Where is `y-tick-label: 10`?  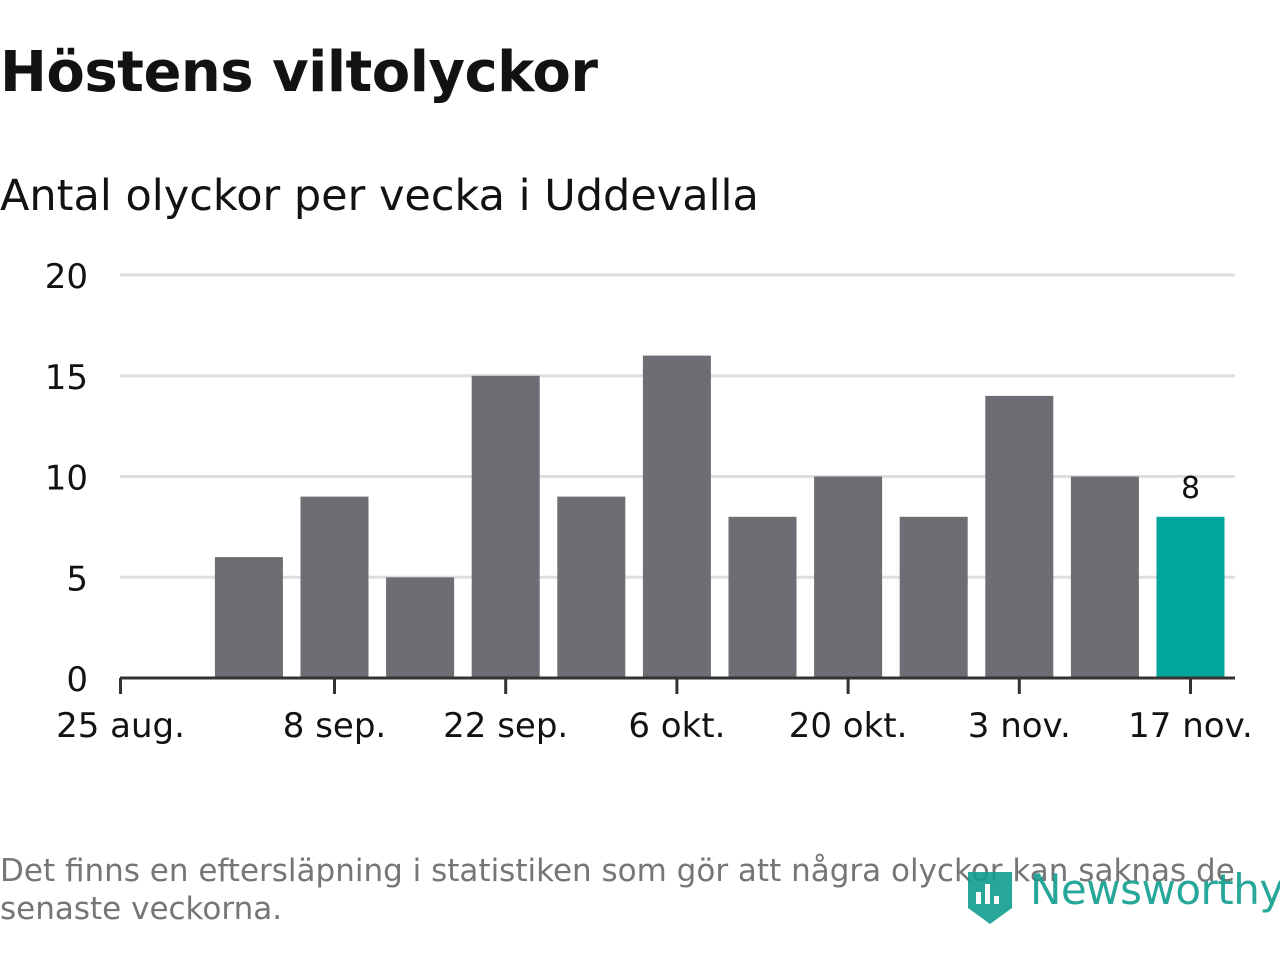
y-tick-label: 10 is located at coordinates (66, 479).